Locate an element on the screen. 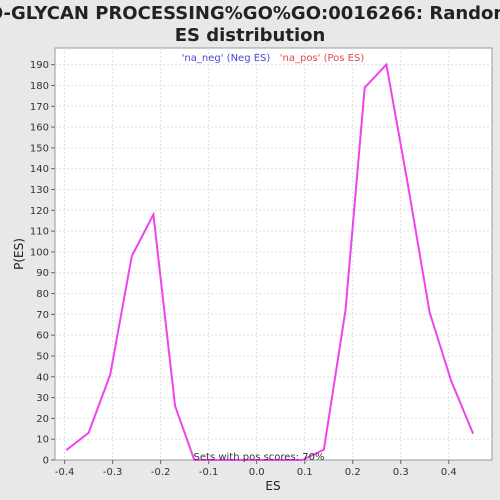 The image size is (500, 500). y-tick-label: 110 is located at coordinates (39, 232).